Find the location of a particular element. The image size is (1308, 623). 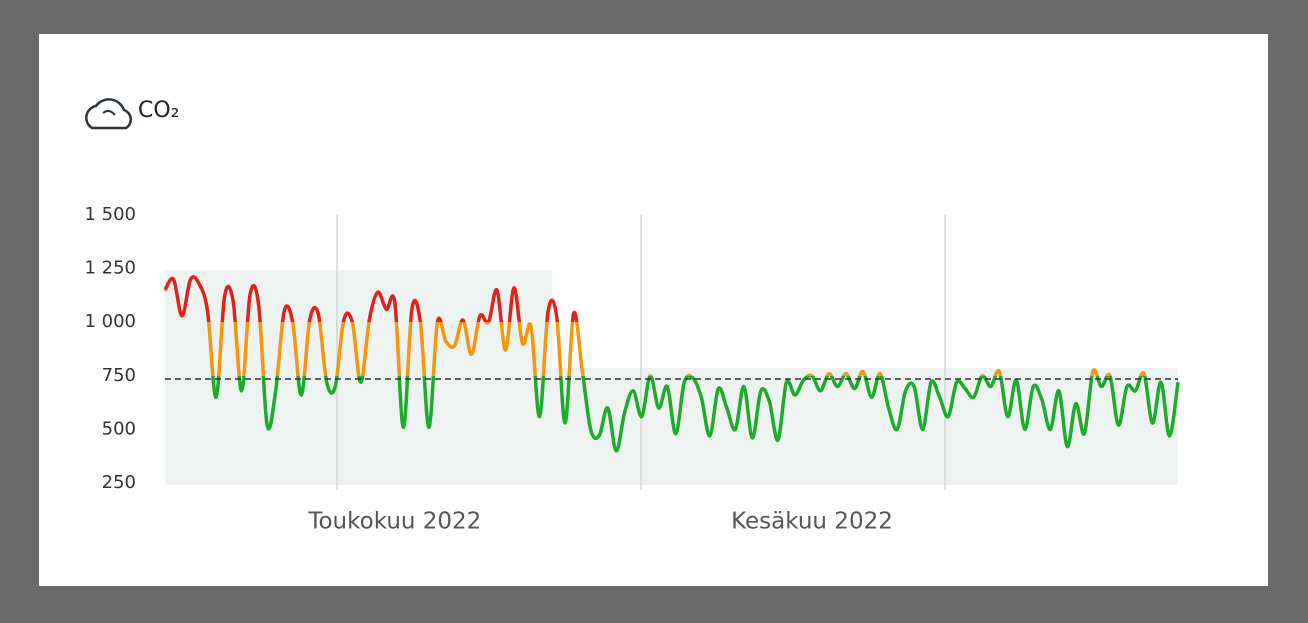

y-tick-label: 1 500 is located at coordinates (110, 214).